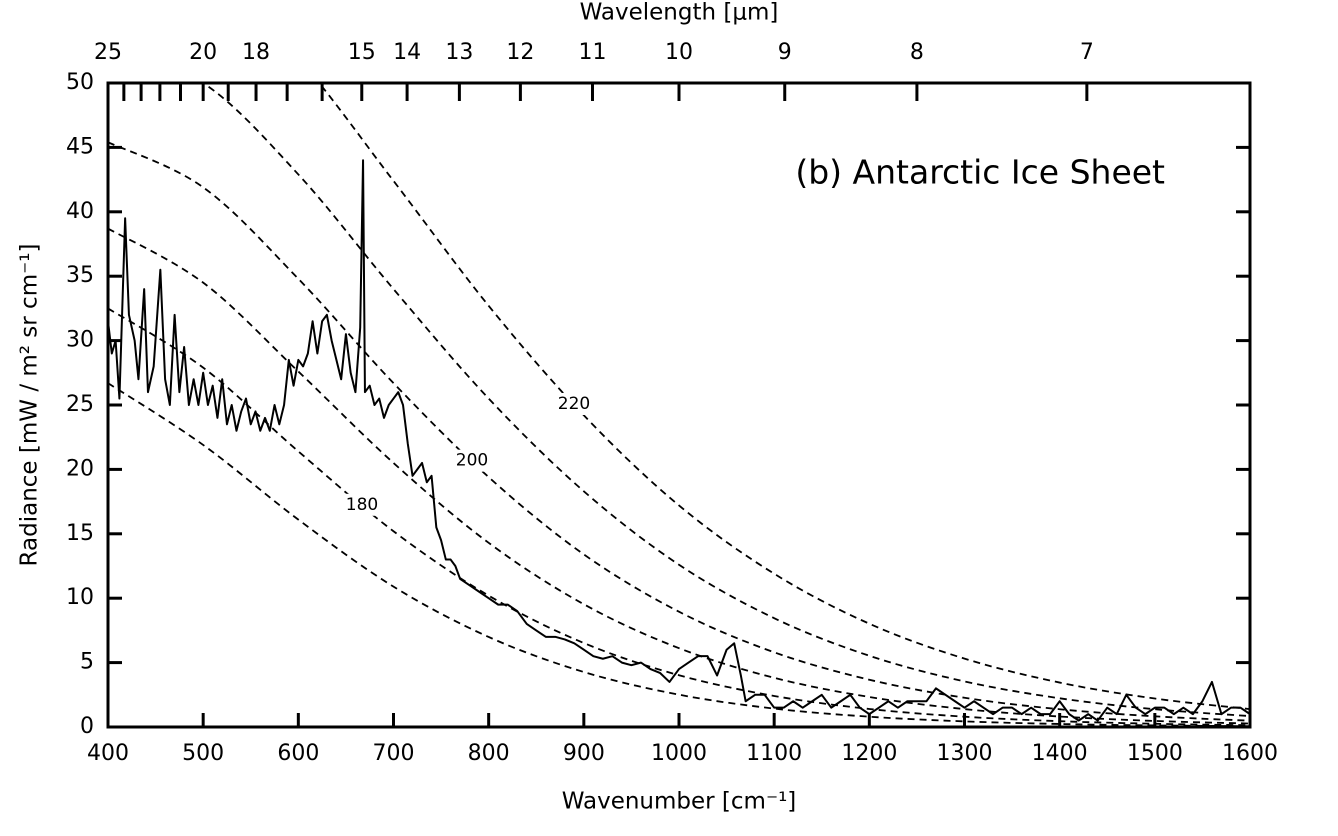  I want to click on y-tick-label: 15, so click(80, 533).